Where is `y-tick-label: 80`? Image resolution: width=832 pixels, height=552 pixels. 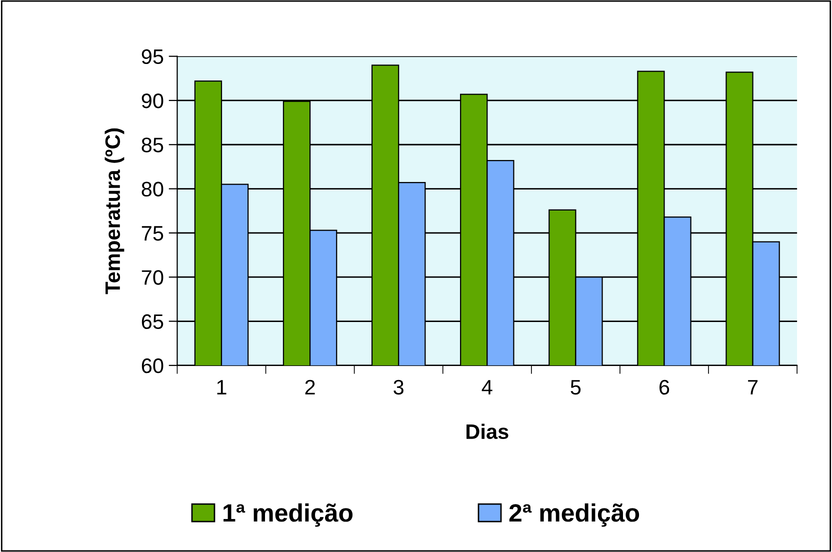
y-tick-label: 80 is located at coordinates (153, 189).